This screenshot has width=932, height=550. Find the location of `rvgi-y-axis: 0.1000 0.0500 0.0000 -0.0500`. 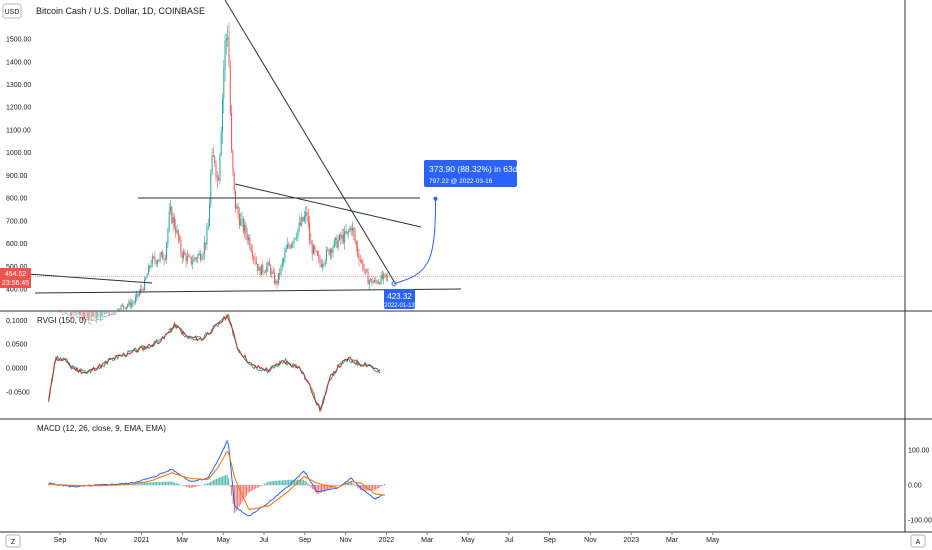

rvgi-y-axis: 0.1000 0.0500 0.0000 -0.0500 is located at coordinates (18, 357).